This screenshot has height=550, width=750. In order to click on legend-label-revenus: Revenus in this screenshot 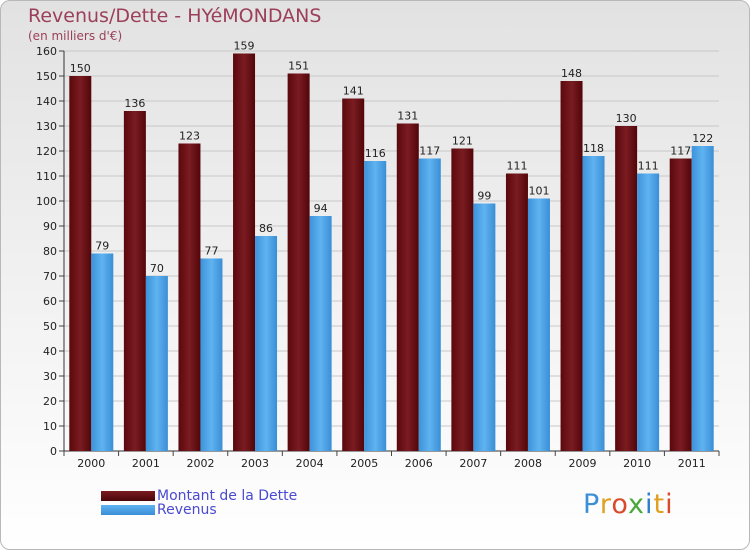, I will do `click(187, 510)`.